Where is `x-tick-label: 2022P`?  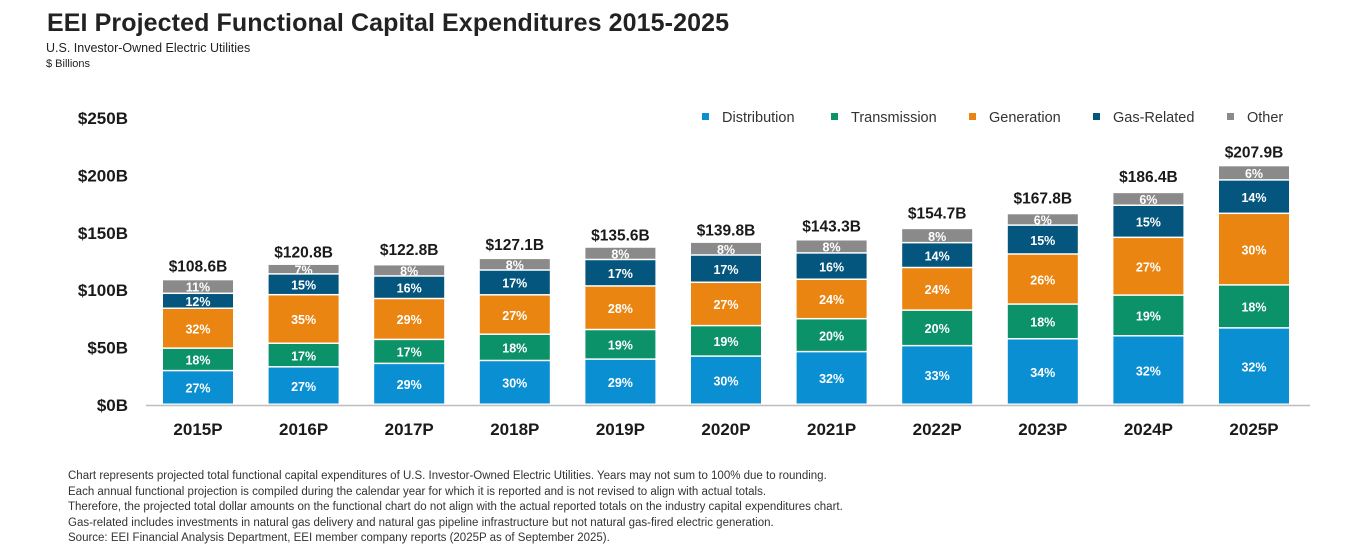 x-tick-label: 2022P is located at coordinates (937, 429).